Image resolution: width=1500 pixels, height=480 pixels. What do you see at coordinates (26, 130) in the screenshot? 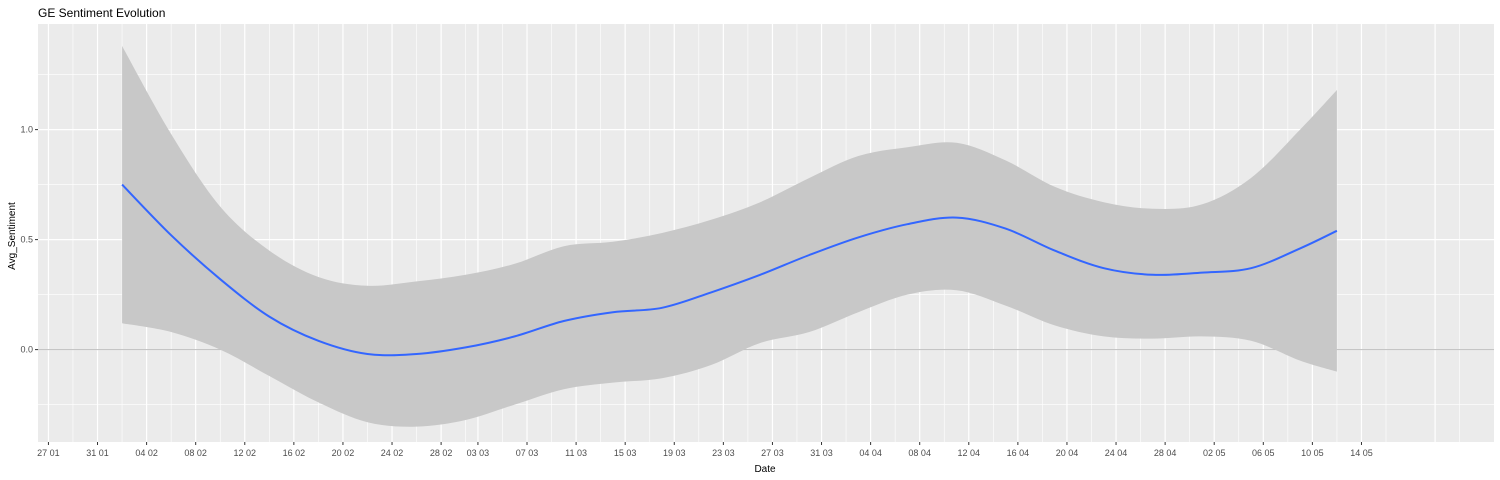
I see `y-tick-label: 1.0` at bounding box center [26, 130].